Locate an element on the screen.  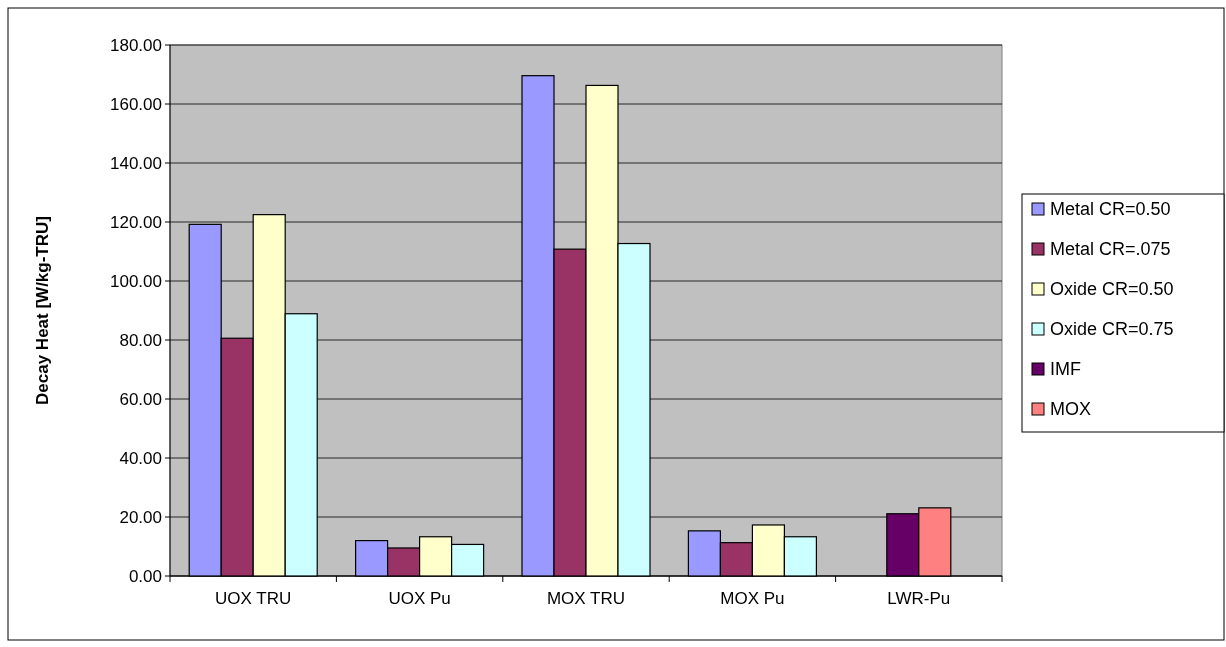
x-tick-label: MOX TRU is located at coordinates (586, 598).